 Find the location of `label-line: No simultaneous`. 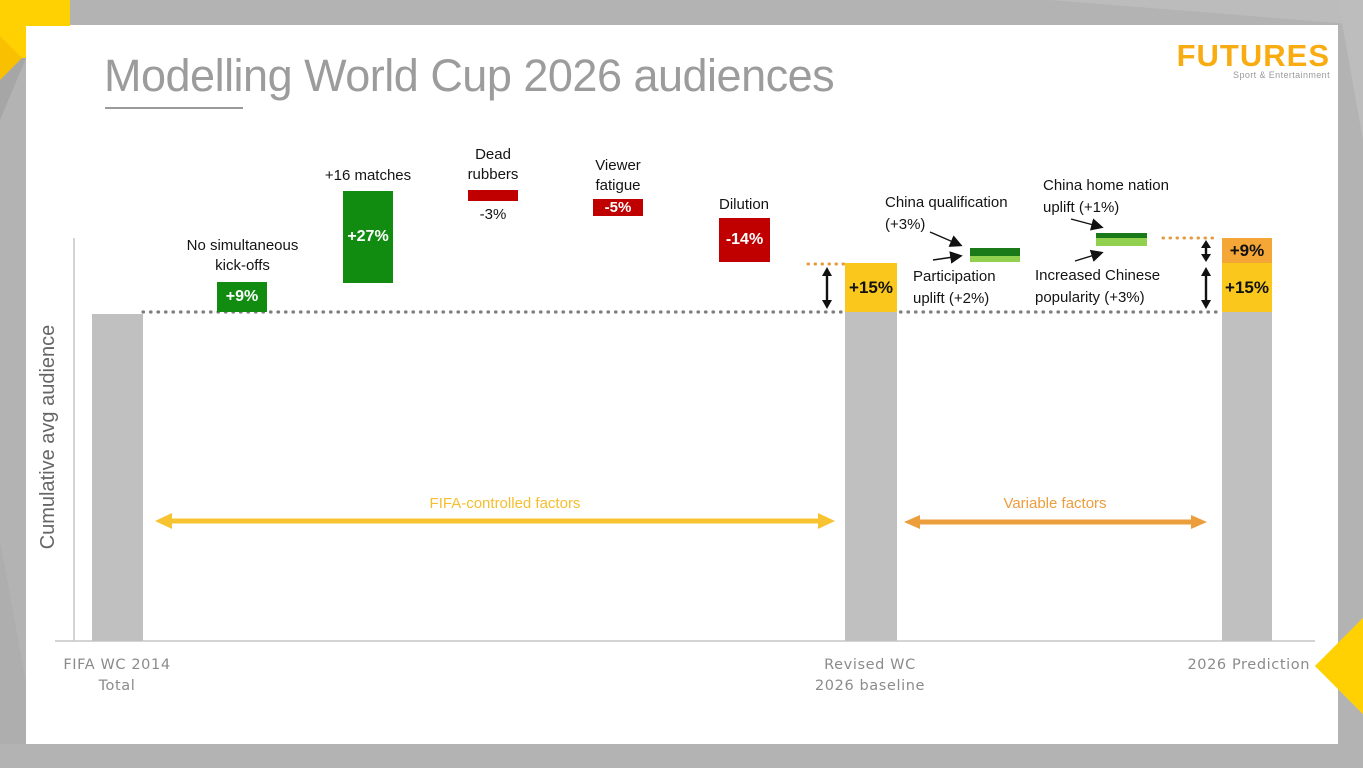

label-line: No simultaneous is located at coordinates (242, 245).